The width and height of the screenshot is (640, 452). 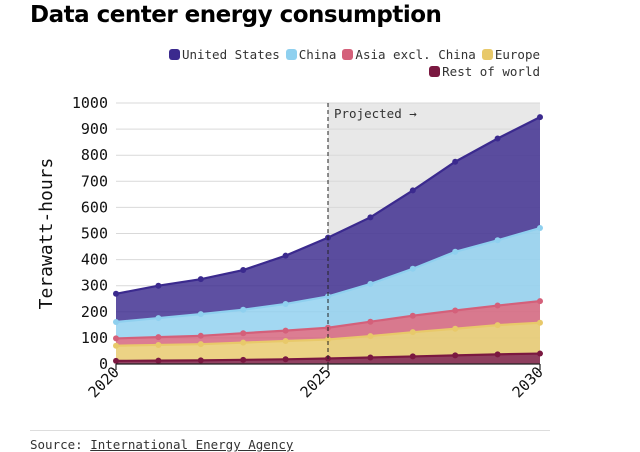 I want to click on y-tick-label-600: 600, so click(x=94, y=207).